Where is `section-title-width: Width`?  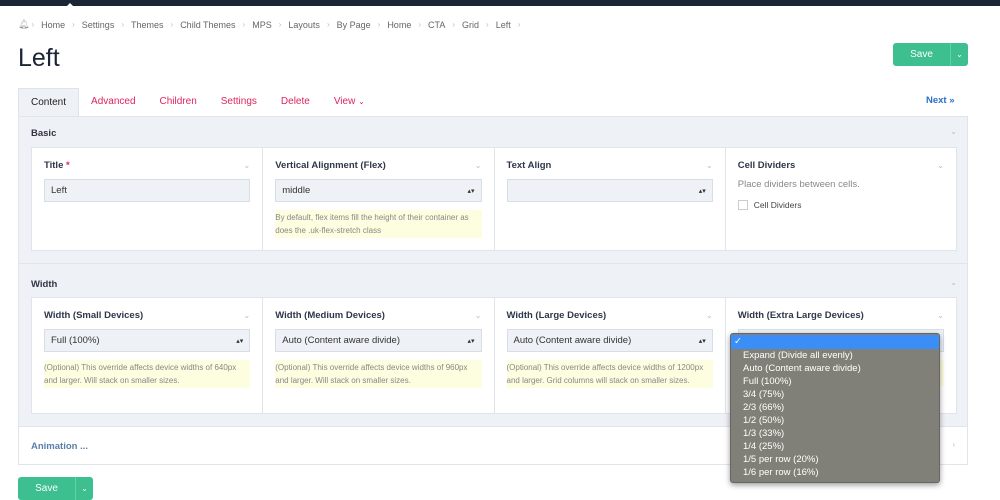 section-title-width: Width is located at coordinates (44, 284).